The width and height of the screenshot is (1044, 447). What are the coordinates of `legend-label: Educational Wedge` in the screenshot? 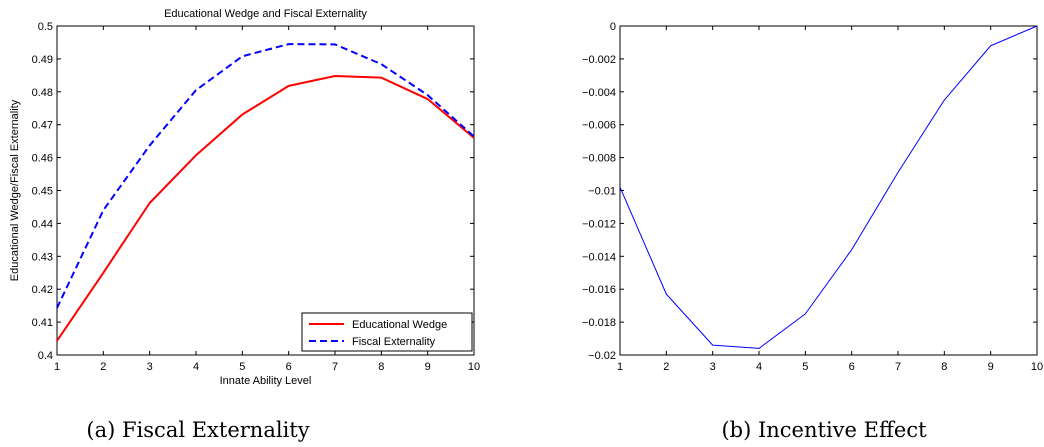 It's located at (399, 325).